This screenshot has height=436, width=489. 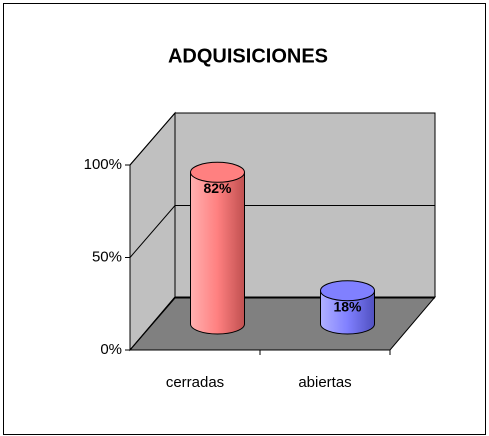 What do you see at coordinates (248, 56) in the screenshot?
I see `chart-title: ADQUISICIONES` at bounding box center [248, 56].